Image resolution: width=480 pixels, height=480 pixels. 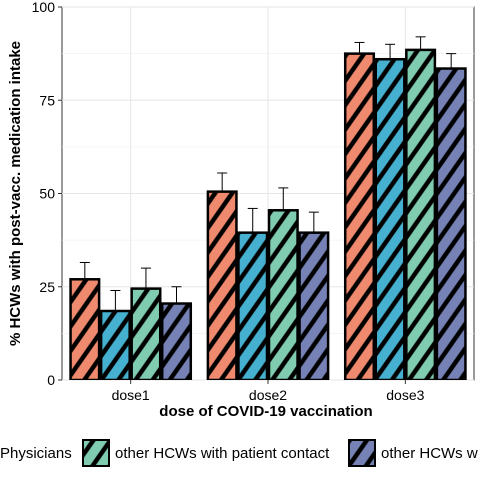 What do you see at coordinates (36, 453) in the screenshot?
I see `legend-label: Physicians` at bounding box center [36, 453].